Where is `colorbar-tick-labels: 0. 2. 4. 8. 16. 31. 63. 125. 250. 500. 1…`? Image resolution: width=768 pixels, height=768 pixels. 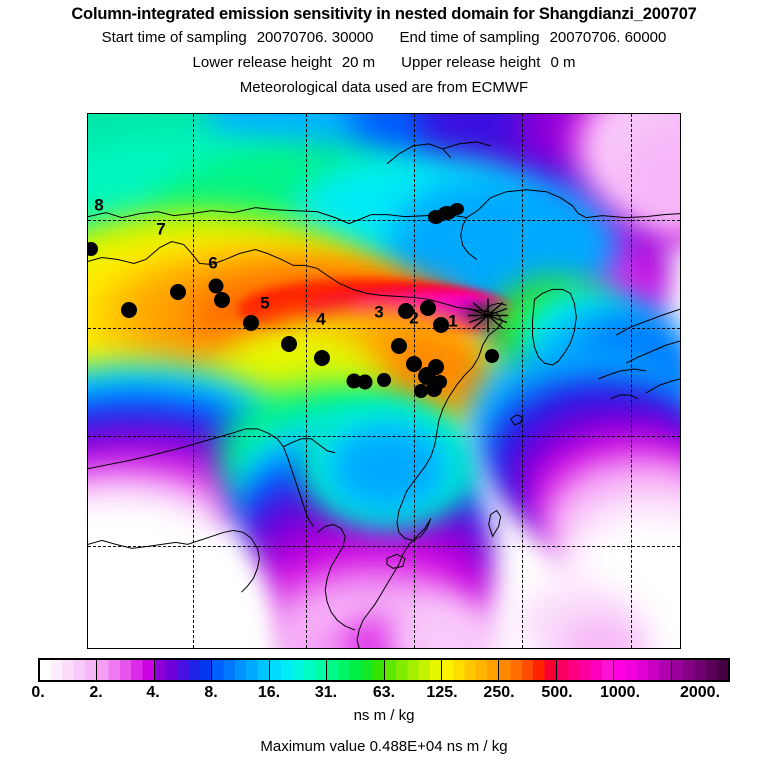
colorbar-tick-labels: 0. 2. 4. 8. 16. 31. 63. 125. 250. 500. 1… is located at coordinates (384, 694).